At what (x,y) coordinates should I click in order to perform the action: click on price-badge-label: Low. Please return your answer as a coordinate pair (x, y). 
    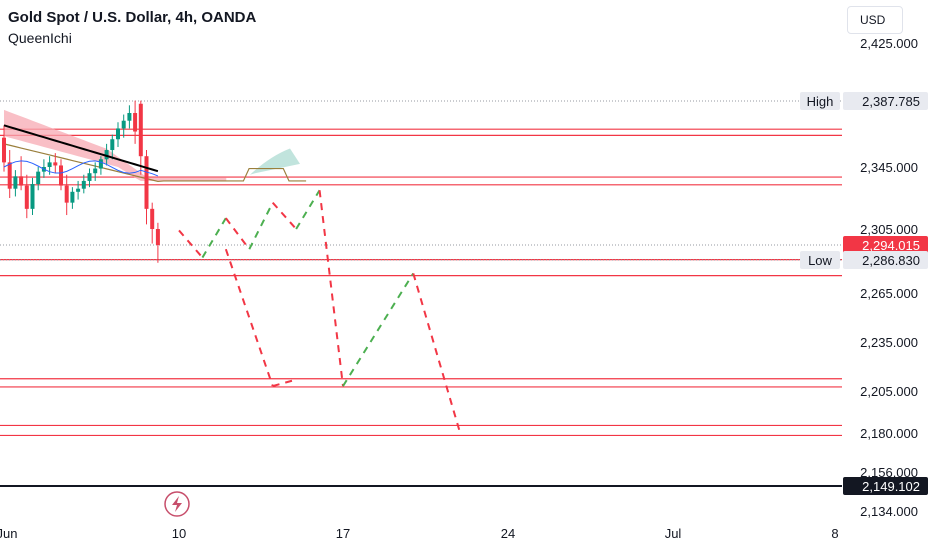
    Looking at the image, I should click on (820, 260).